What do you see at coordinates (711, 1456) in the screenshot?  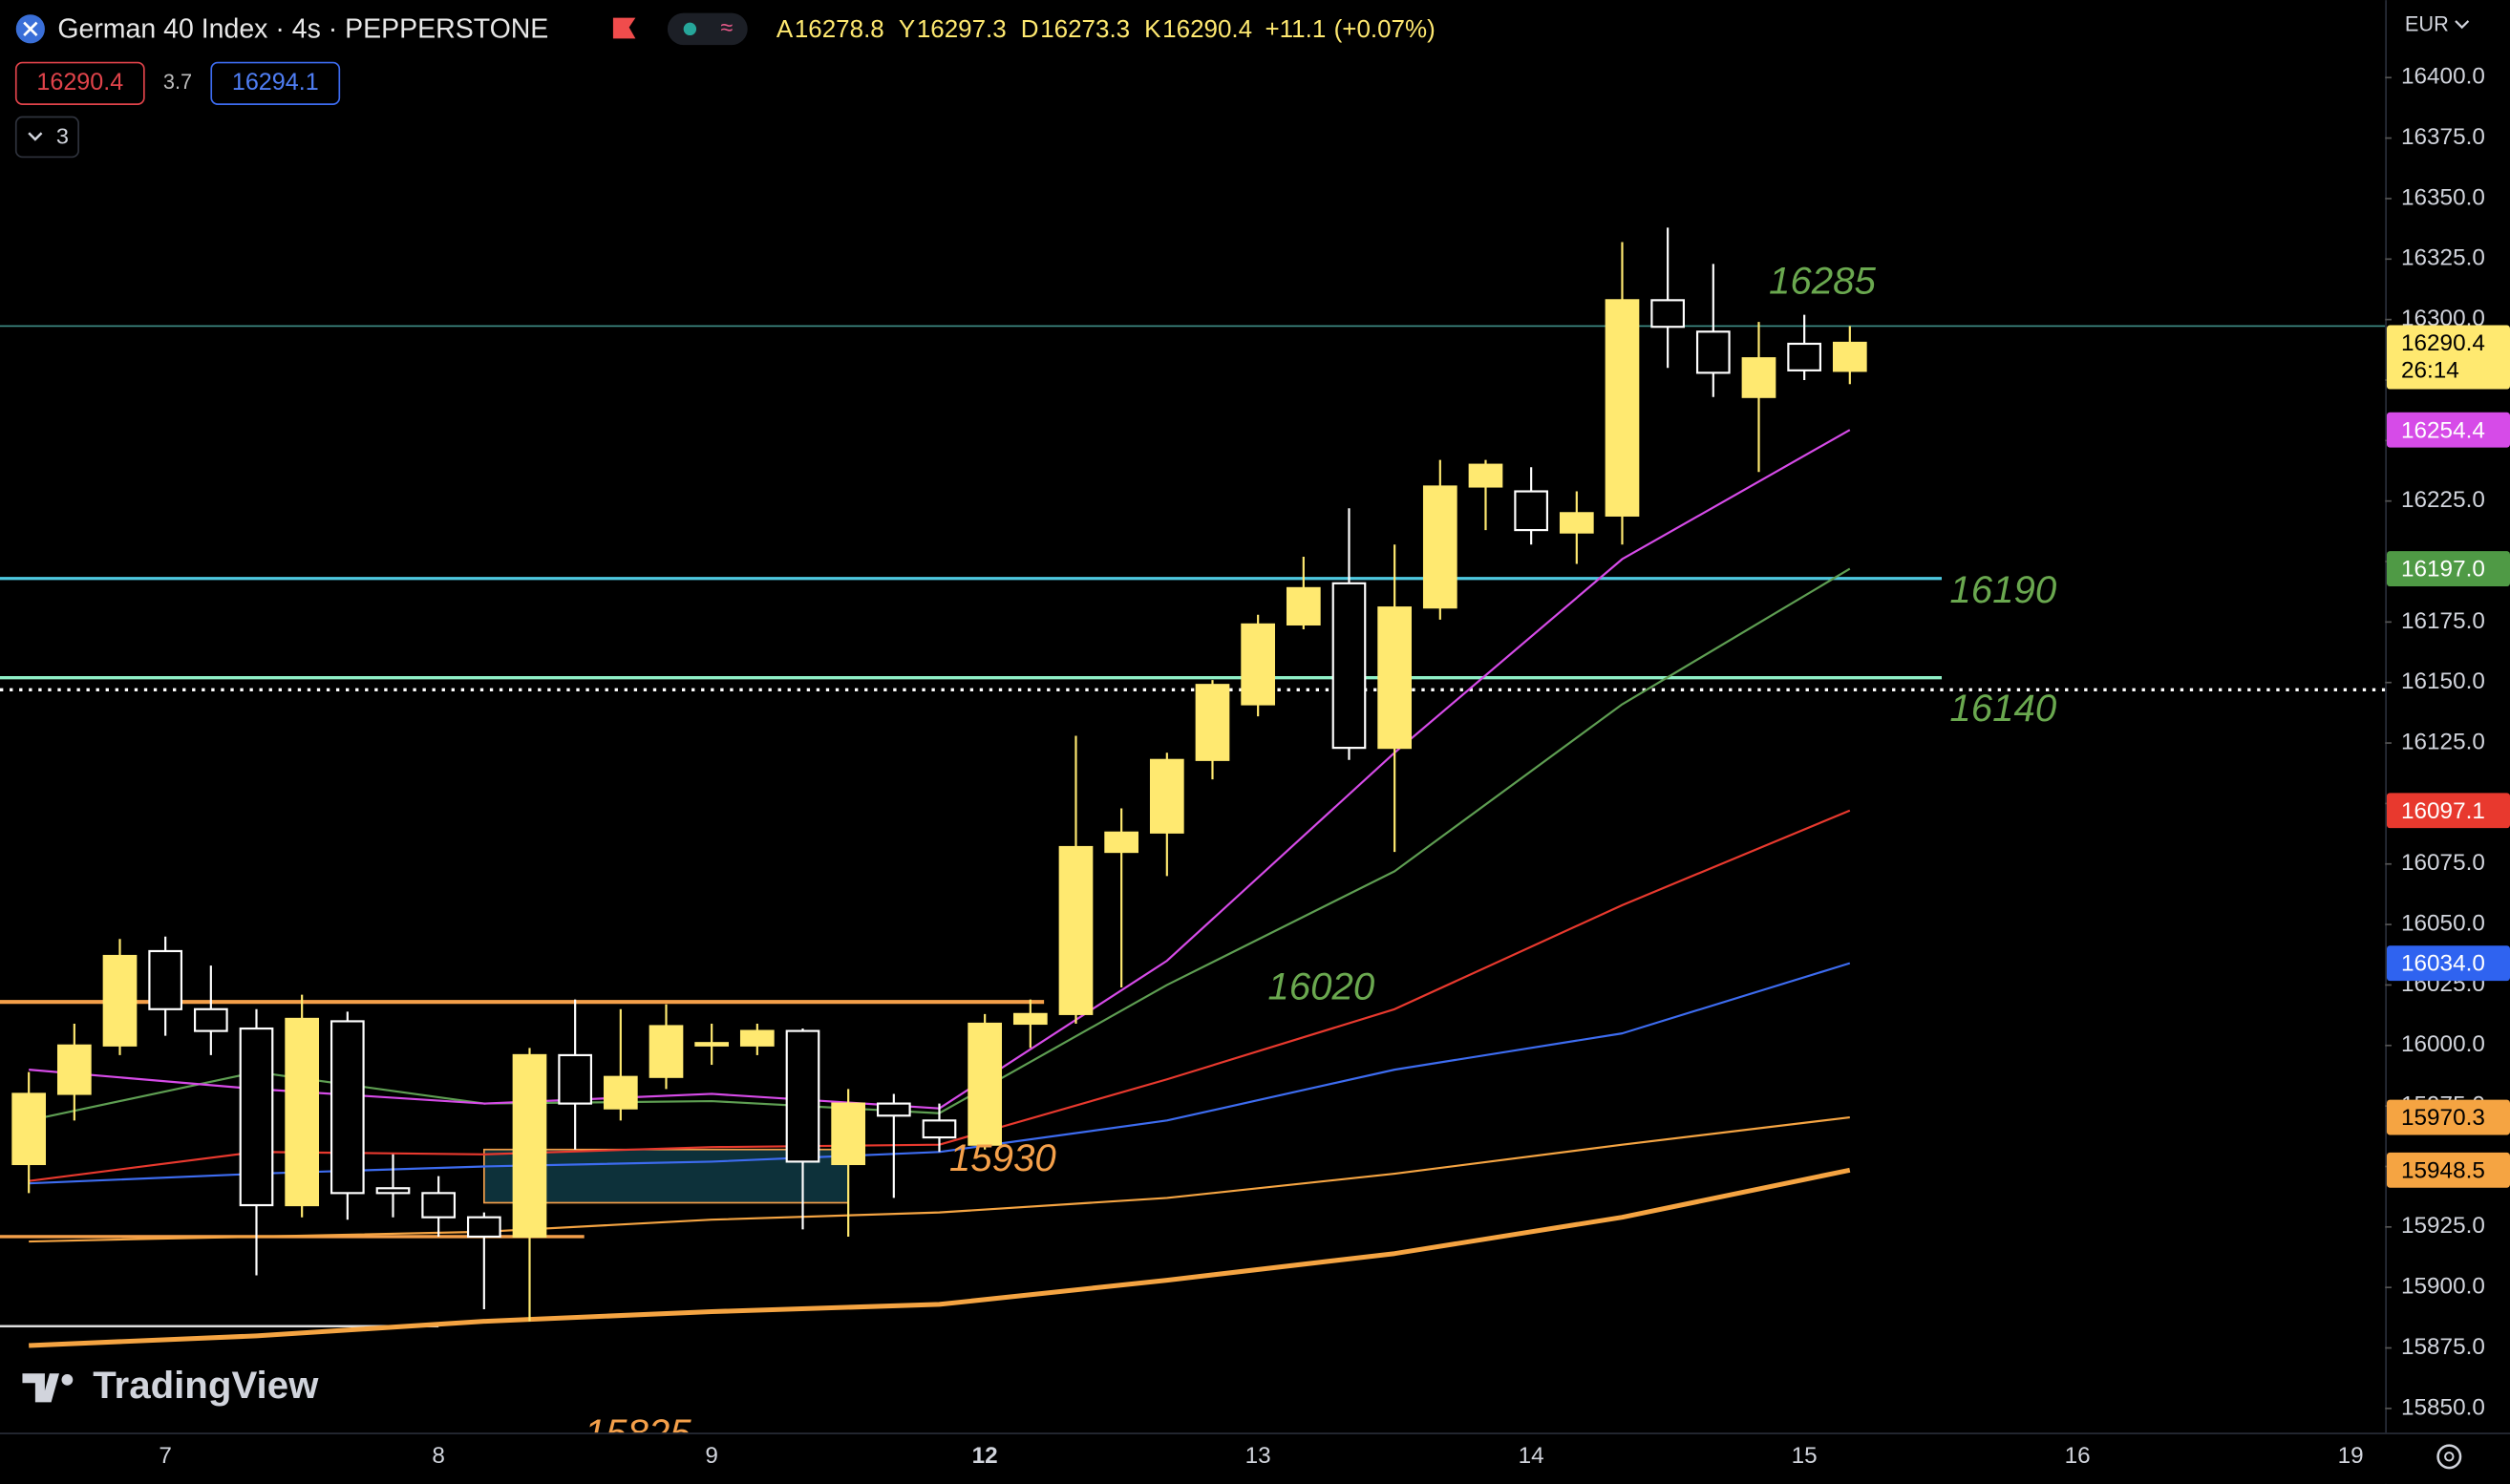 I see `x-tick-label: 9` at bounding box center [711, 1456].